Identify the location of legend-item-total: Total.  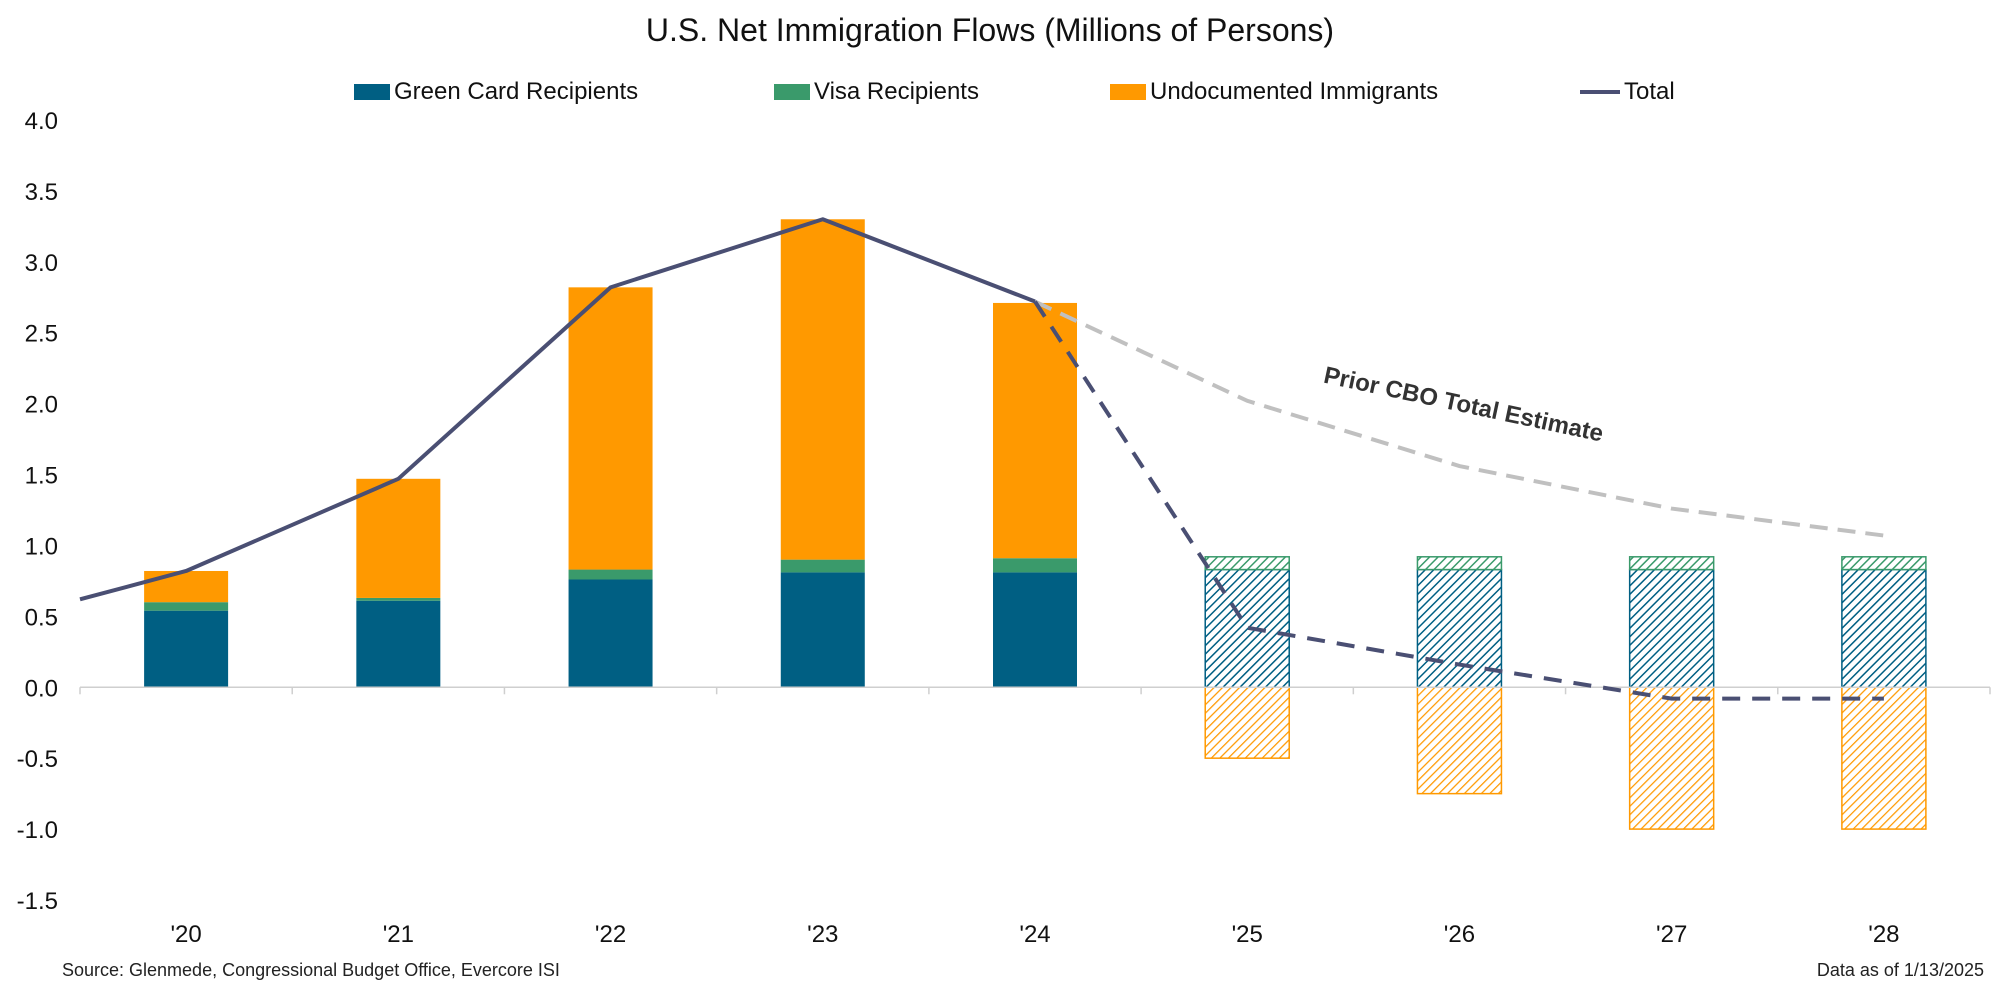
(1627, 92).